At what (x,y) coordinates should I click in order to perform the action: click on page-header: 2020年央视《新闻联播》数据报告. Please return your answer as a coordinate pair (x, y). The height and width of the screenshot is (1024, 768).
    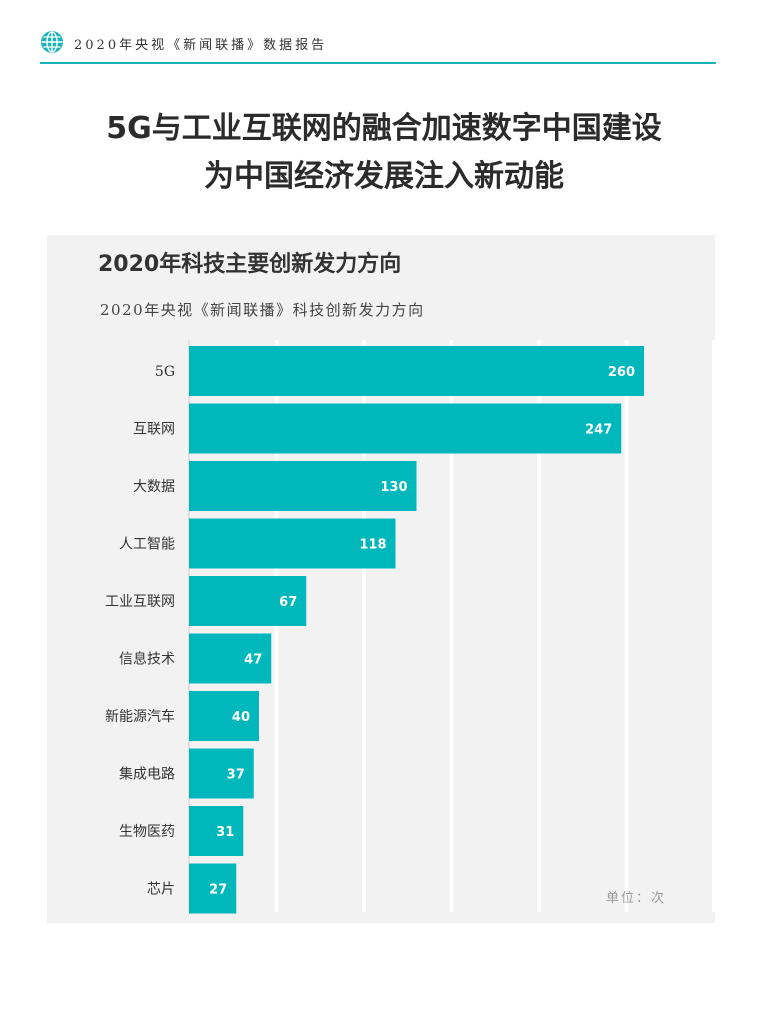
    Looking at the image, I should click on (378, 46).